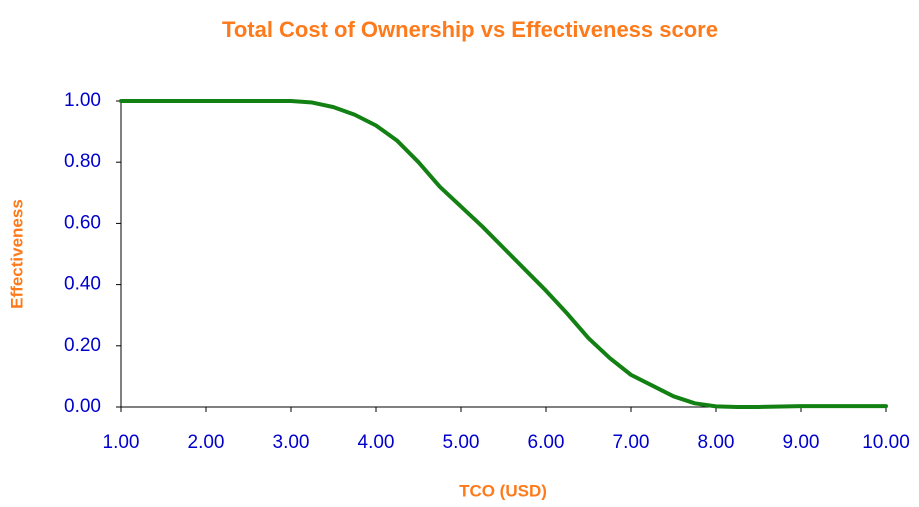  What do you see at coordinates (82, 222) in the screenshot?
I see `y-tick-label: 0.60` at bounding box center [82, 222].